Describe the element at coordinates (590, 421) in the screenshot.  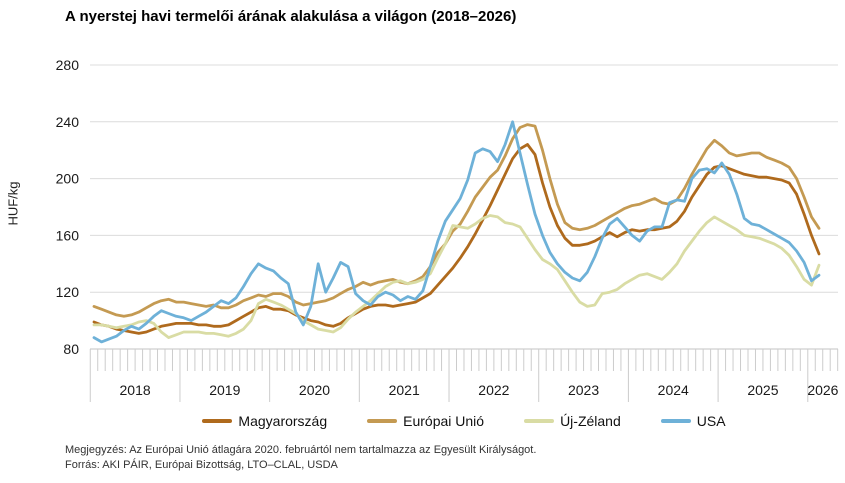
I see `legend-label-uj-zeland: Új-Zéland` at that location.